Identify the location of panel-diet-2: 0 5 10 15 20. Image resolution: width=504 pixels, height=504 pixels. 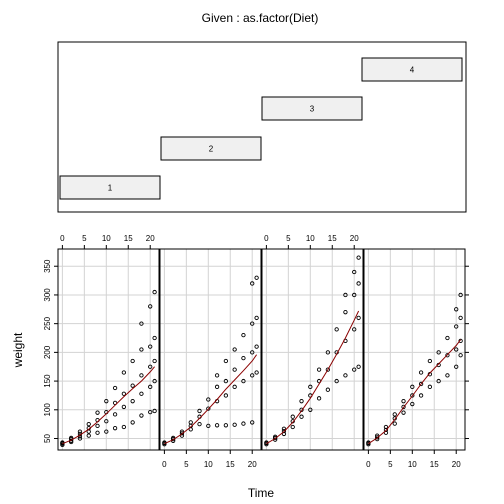
(210, 358).